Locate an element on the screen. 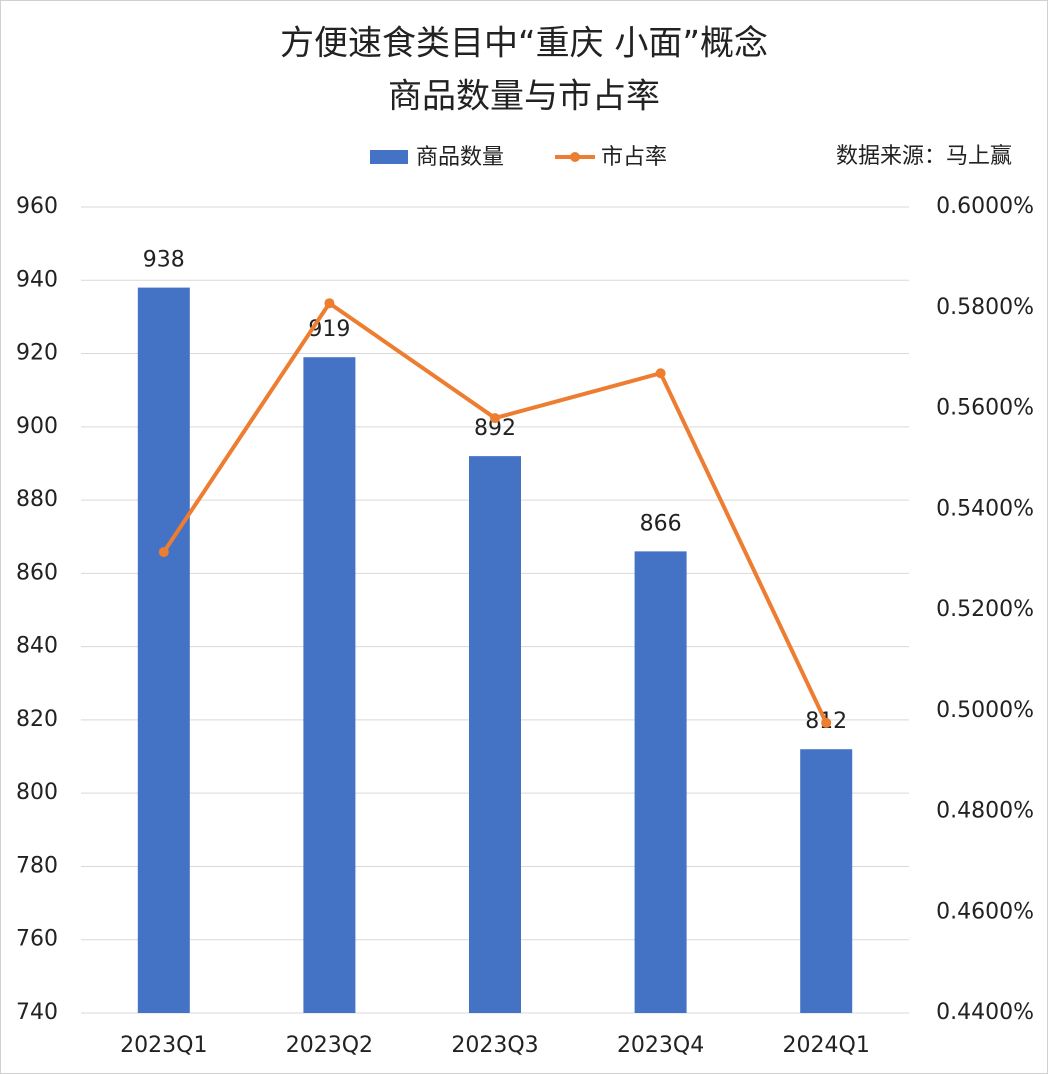 This screenshot has height=1074, width=1048. y-tick-label: 800 is located at coordinates (37, 792).